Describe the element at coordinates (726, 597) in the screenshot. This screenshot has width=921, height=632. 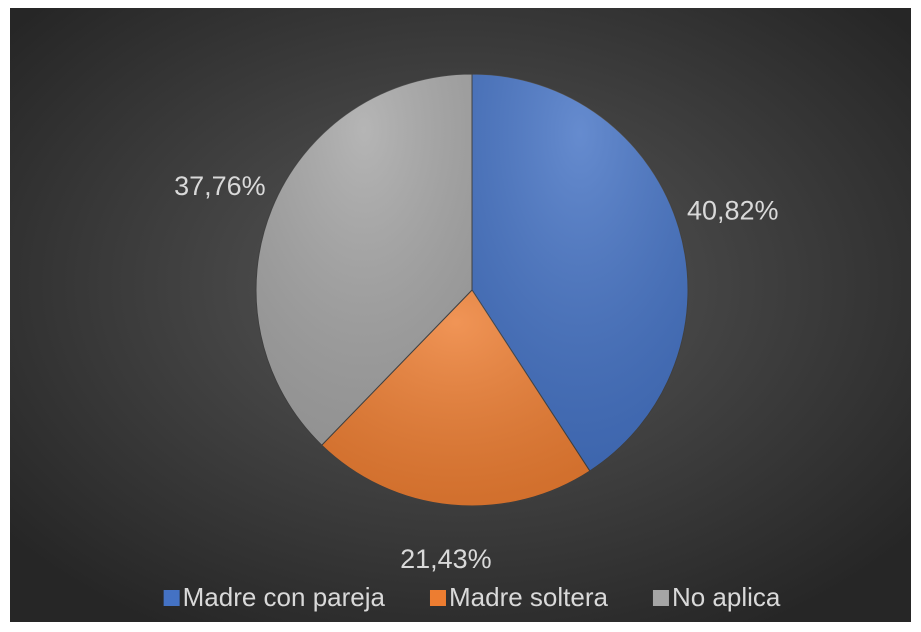
I see `legend-label: No aplica` at that location.